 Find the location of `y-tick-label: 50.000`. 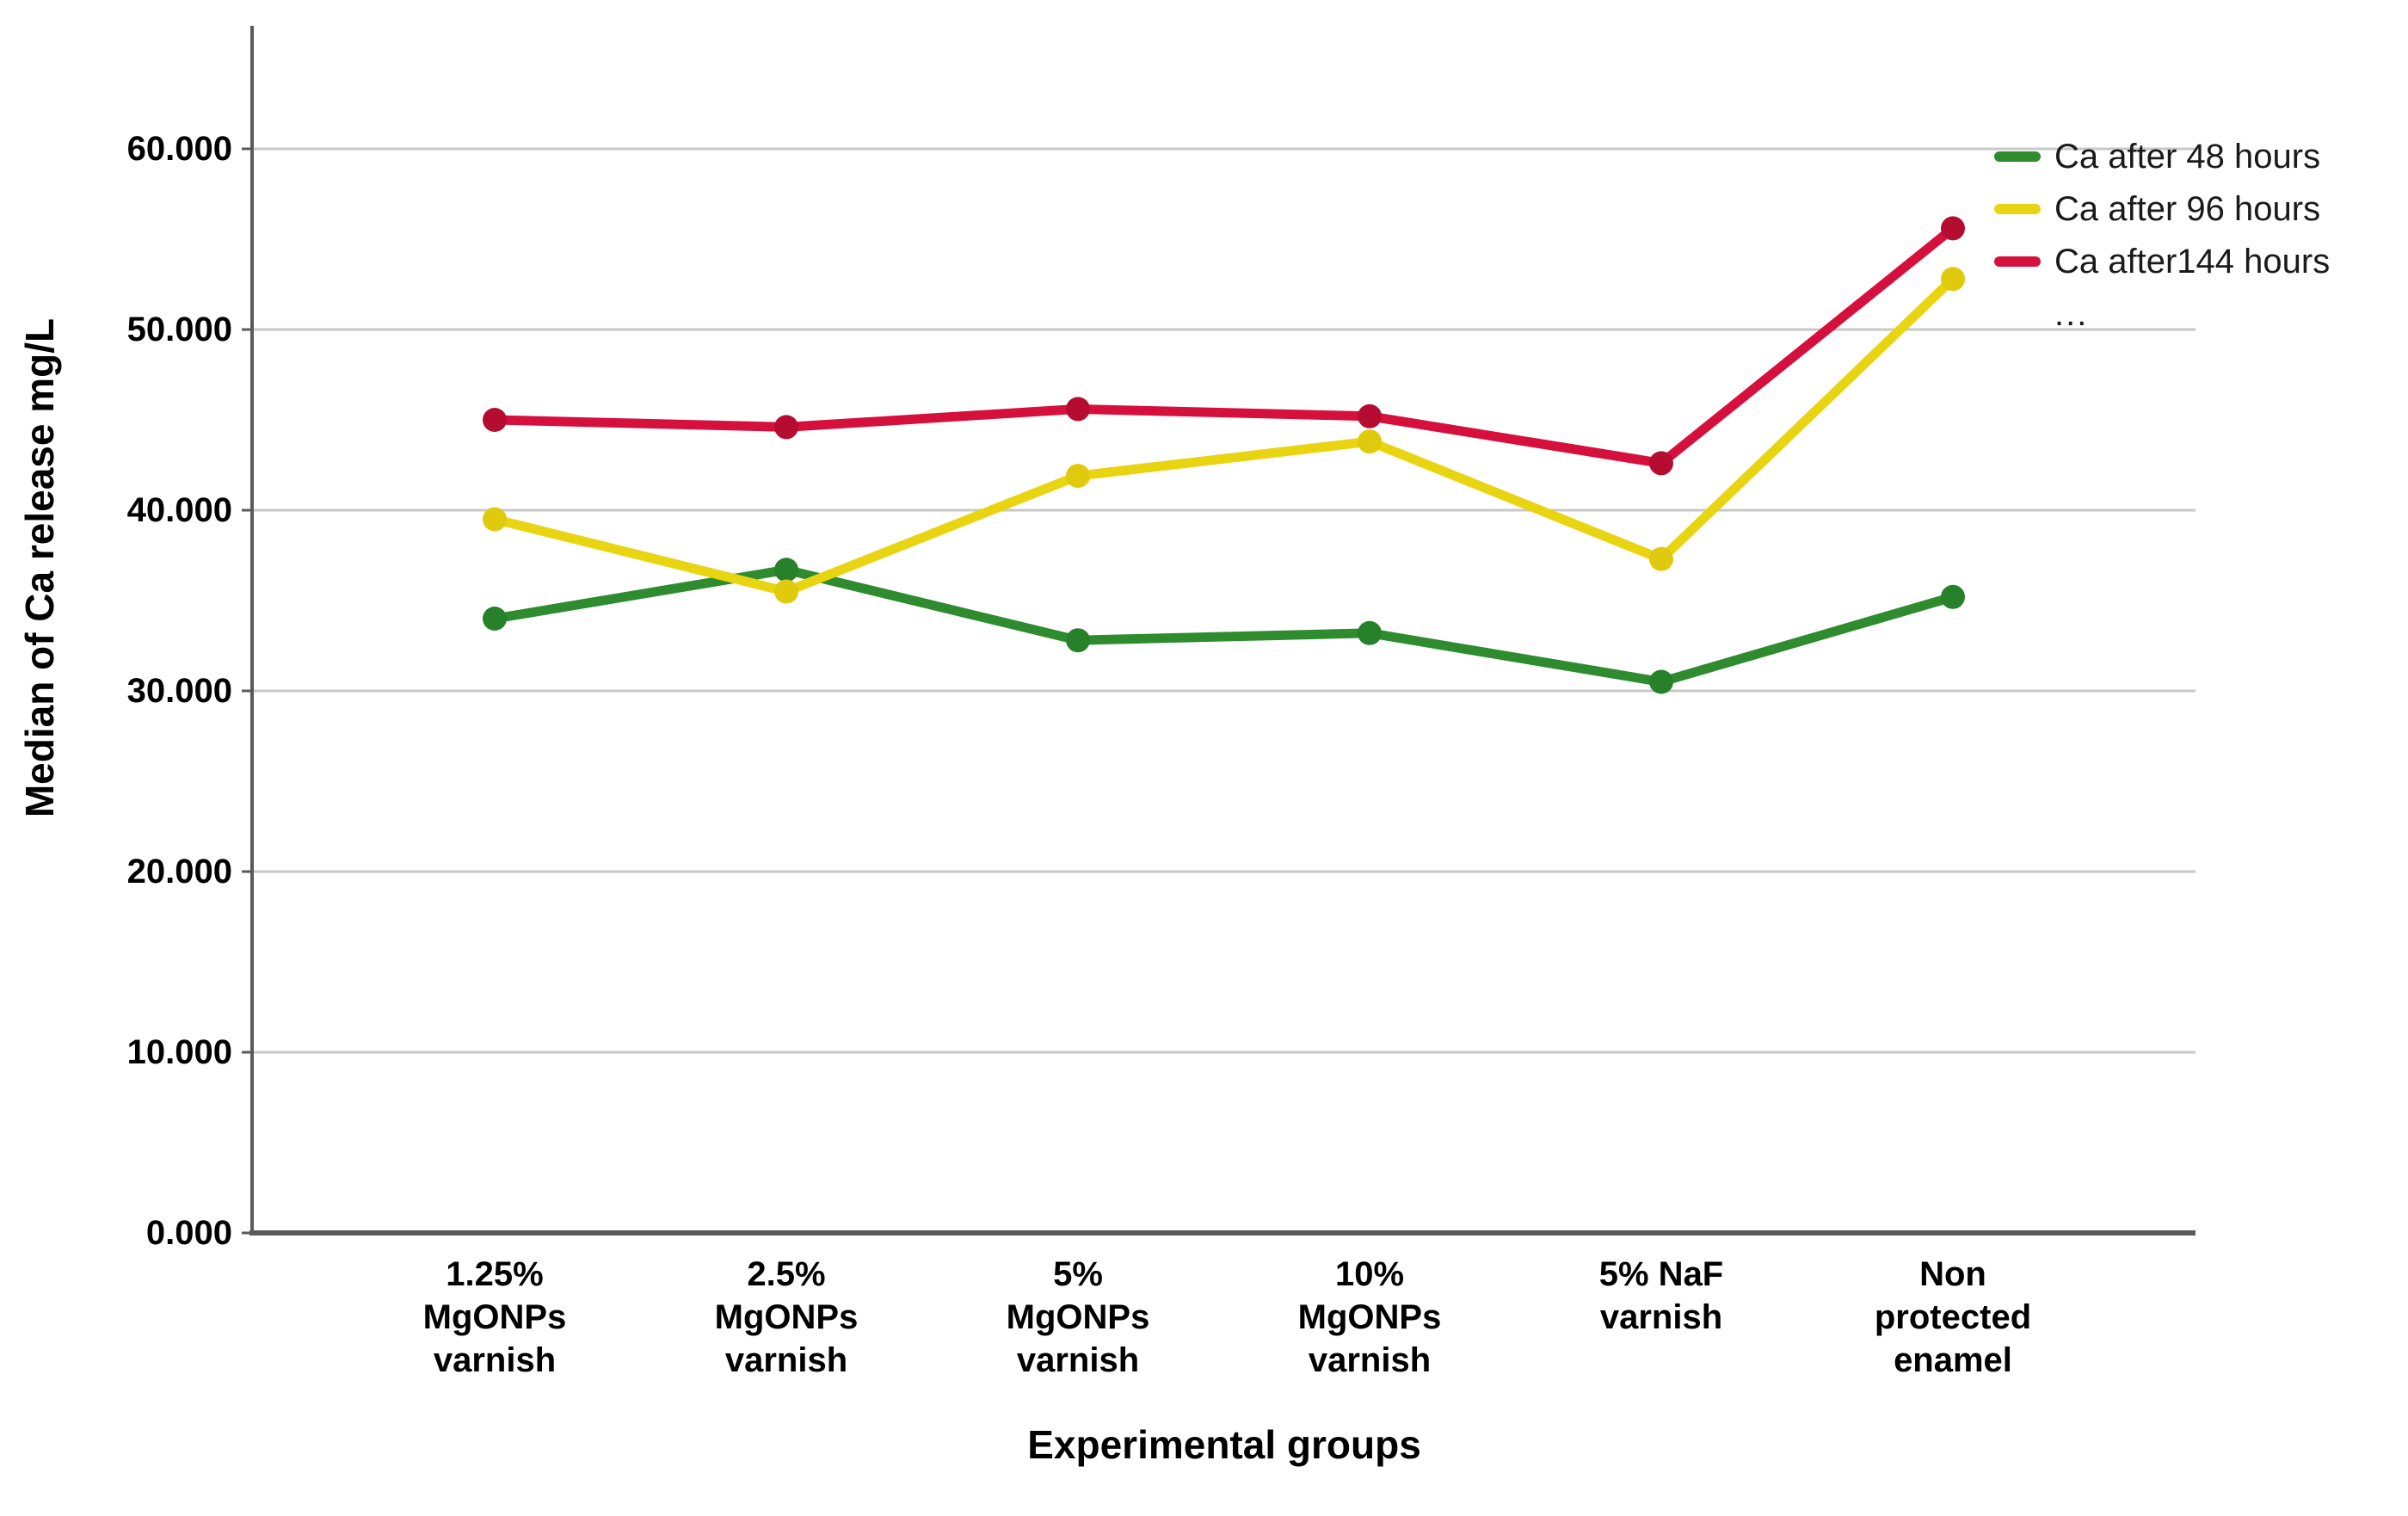

y-tick-label: 50.000 is located at coordinates (179, 329).